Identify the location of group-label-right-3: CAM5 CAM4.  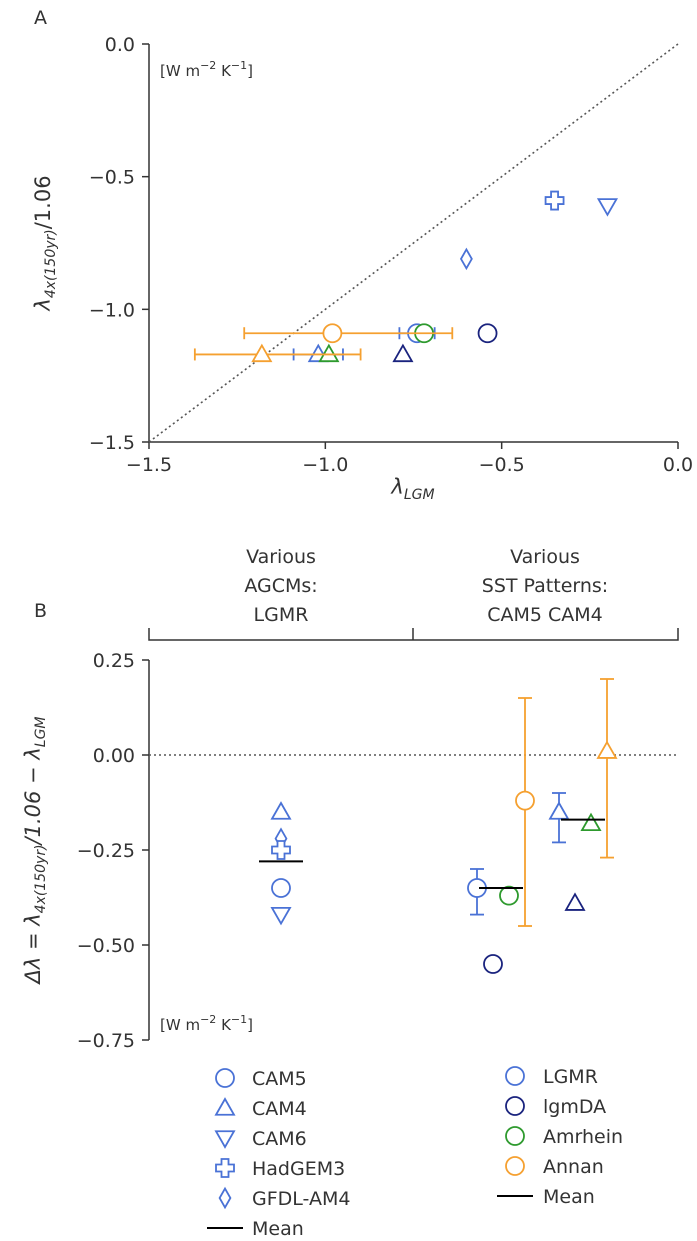
(545, 615).